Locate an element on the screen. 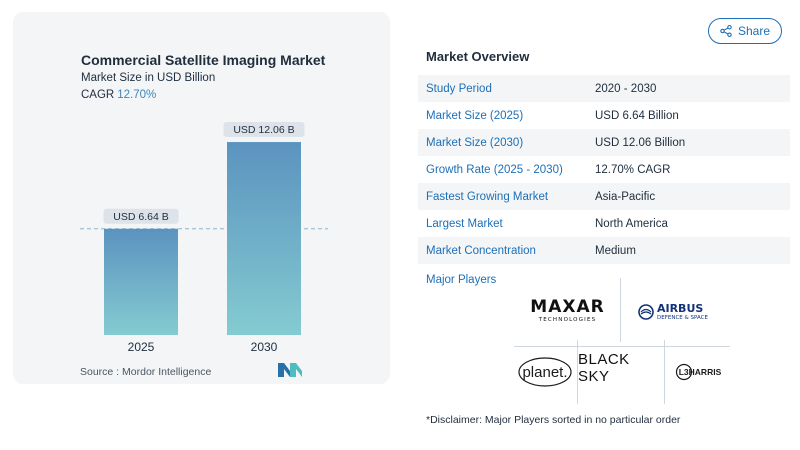 This screenshot has width=800, height=450. airbus-logo-text-group: AIRBUS DEFENCE & SPACE is located at coordinates (682, 311).